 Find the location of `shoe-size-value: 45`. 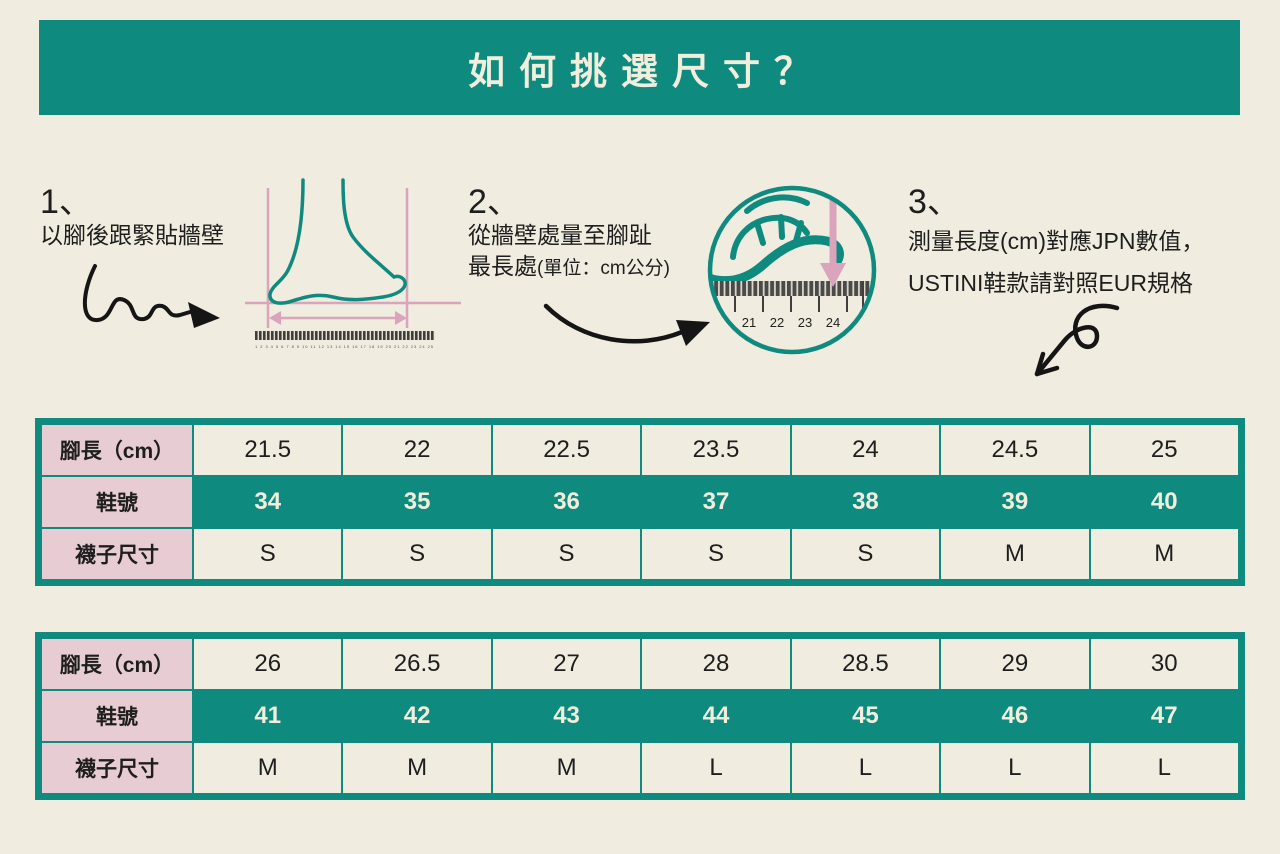

shoe-size-value: 45 is located at coordinates (865, 716).